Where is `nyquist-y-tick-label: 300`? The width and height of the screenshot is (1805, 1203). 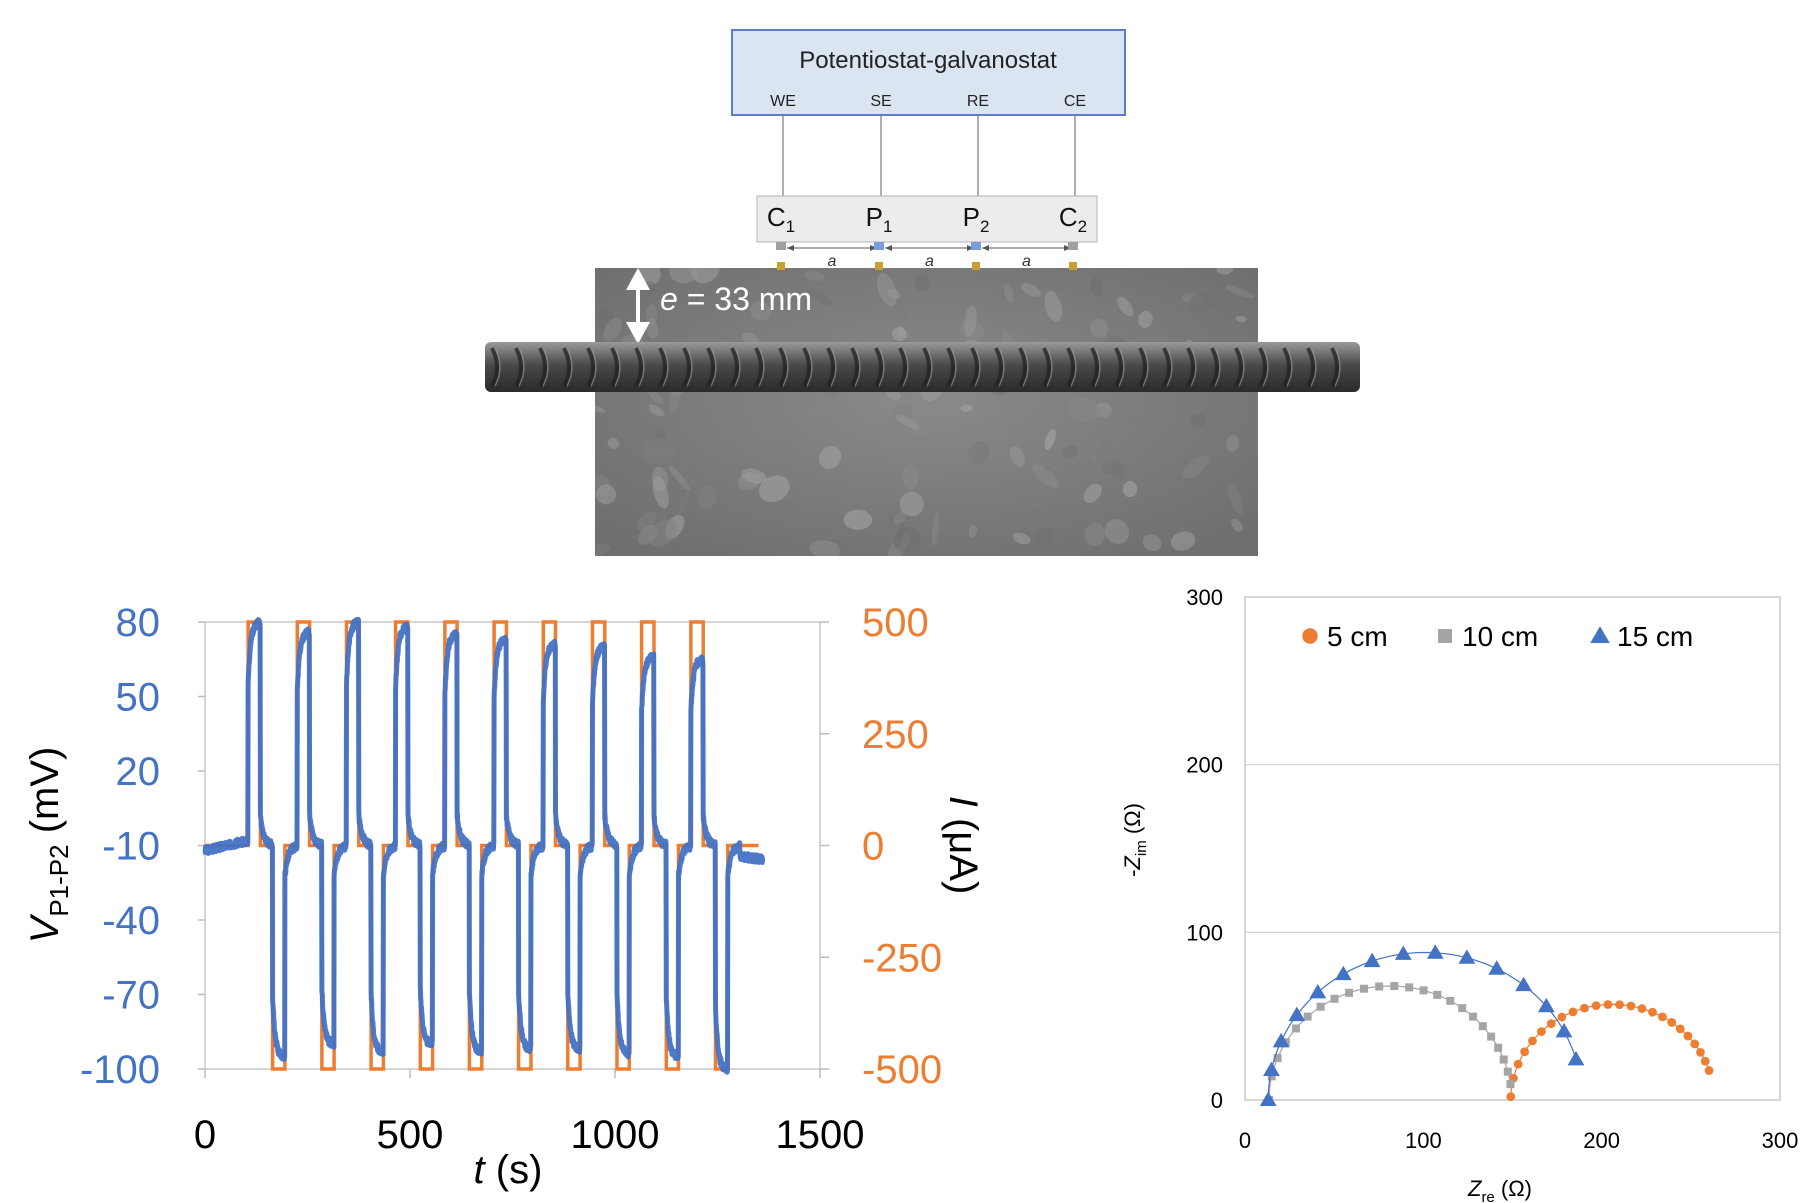
nyquist-y-tick-label: 300 is located at coordinates (1204, 597).